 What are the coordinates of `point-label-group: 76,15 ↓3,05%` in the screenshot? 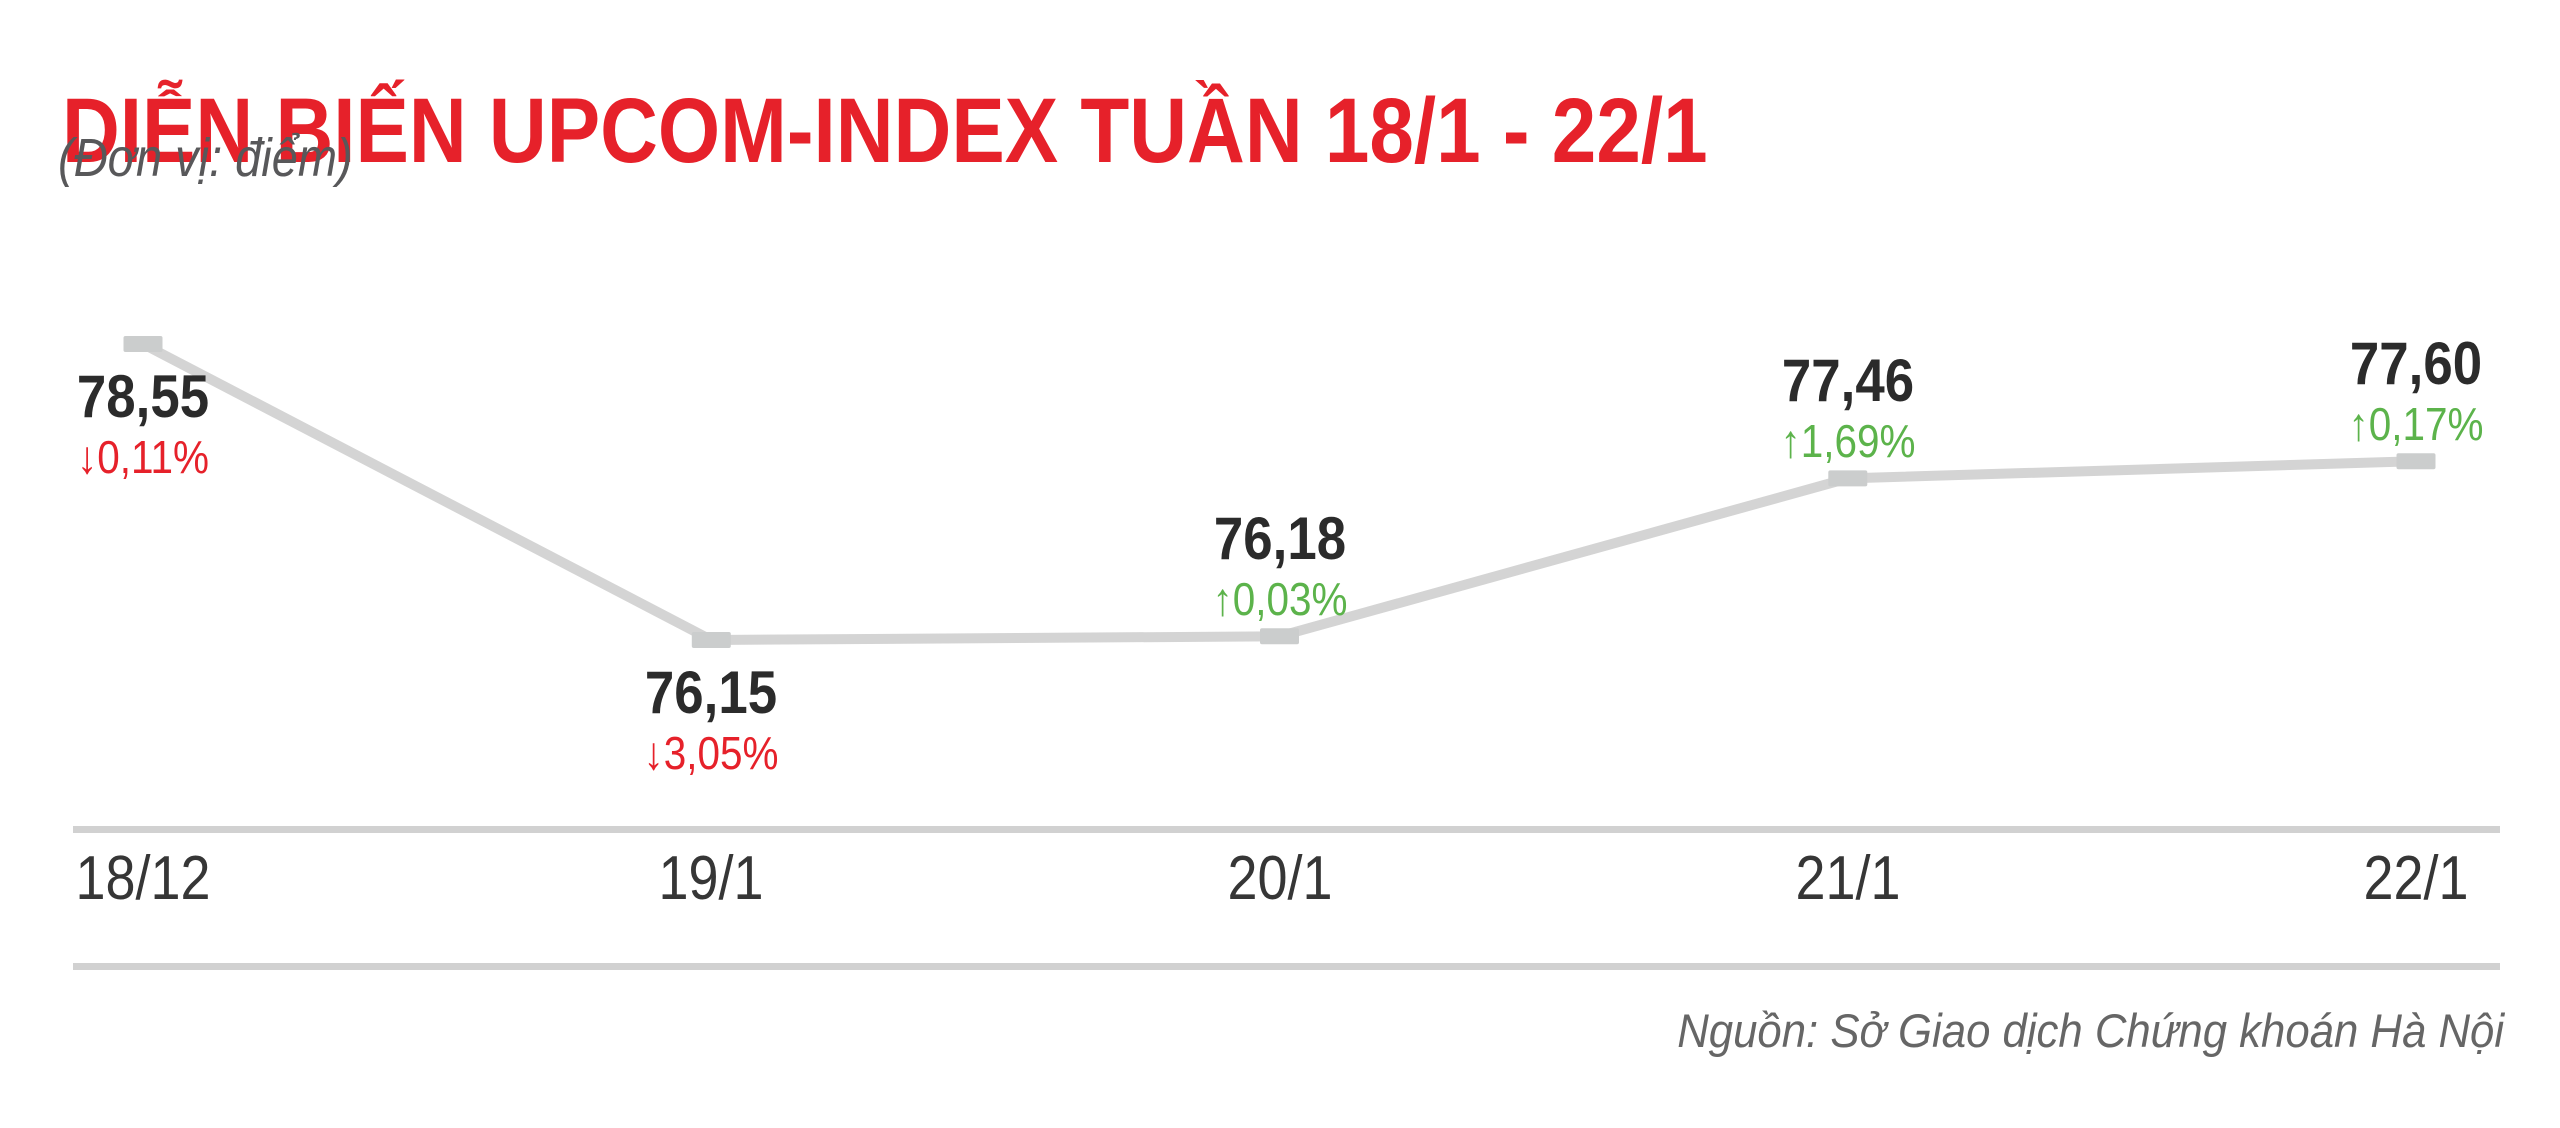 It's located at (711, 719).